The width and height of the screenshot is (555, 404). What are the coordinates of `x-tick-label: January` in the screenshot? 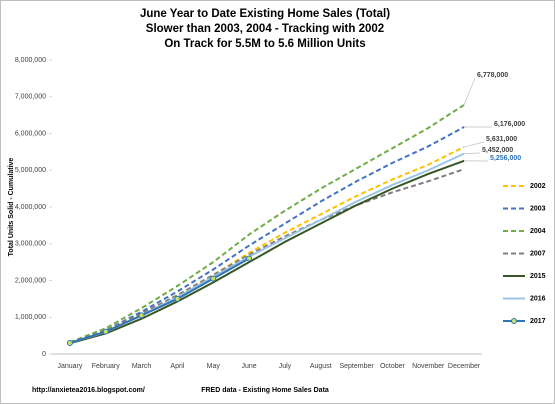 It's located at (69, 366).